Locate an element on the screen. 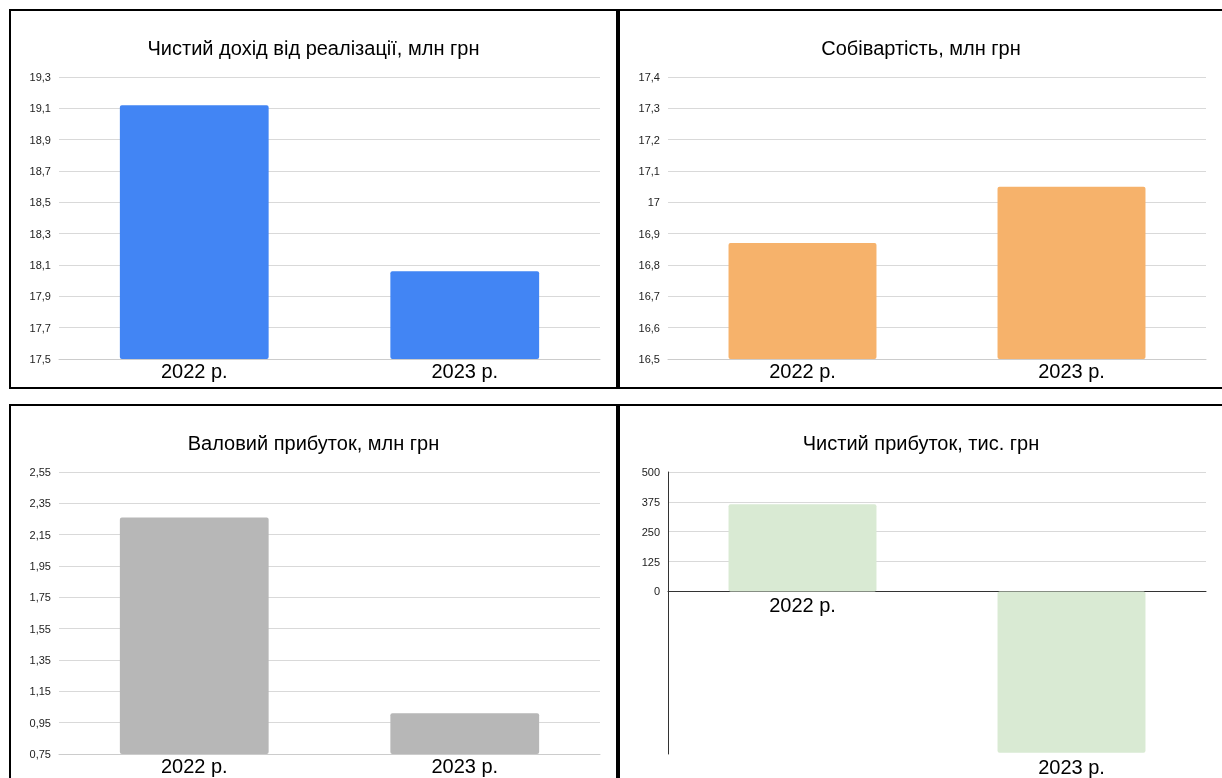 The height and width of the screenshot is (778, 1222). chart-title: Чистий дохід від реалізації, млн грн is located at coordinates (313, 48).